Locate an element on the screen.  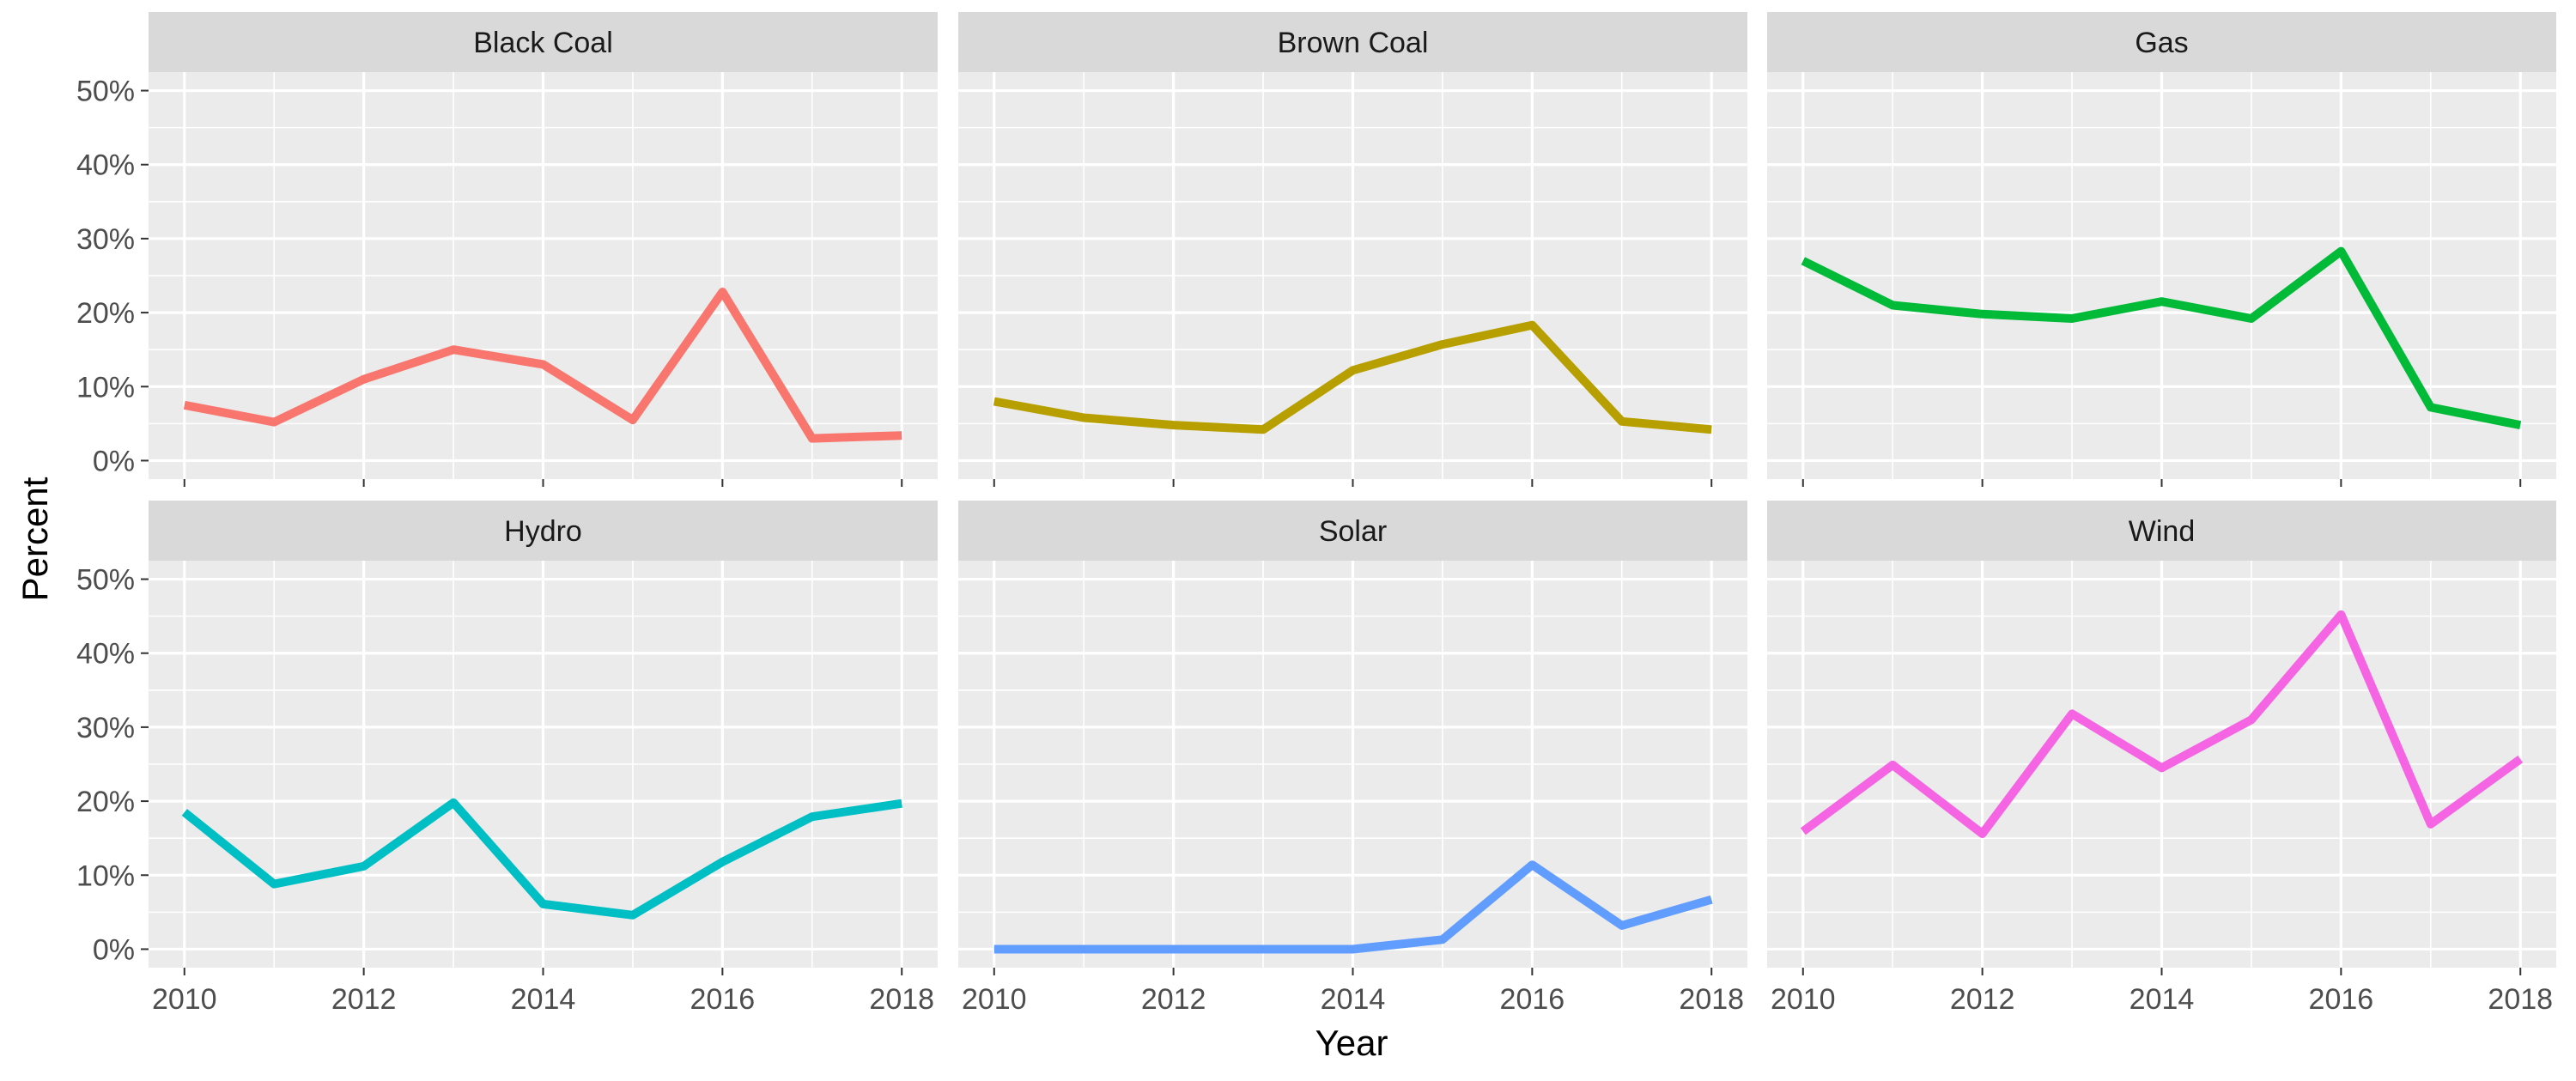
facet-strip-label: Hydro is located at coordinates (543, 531).